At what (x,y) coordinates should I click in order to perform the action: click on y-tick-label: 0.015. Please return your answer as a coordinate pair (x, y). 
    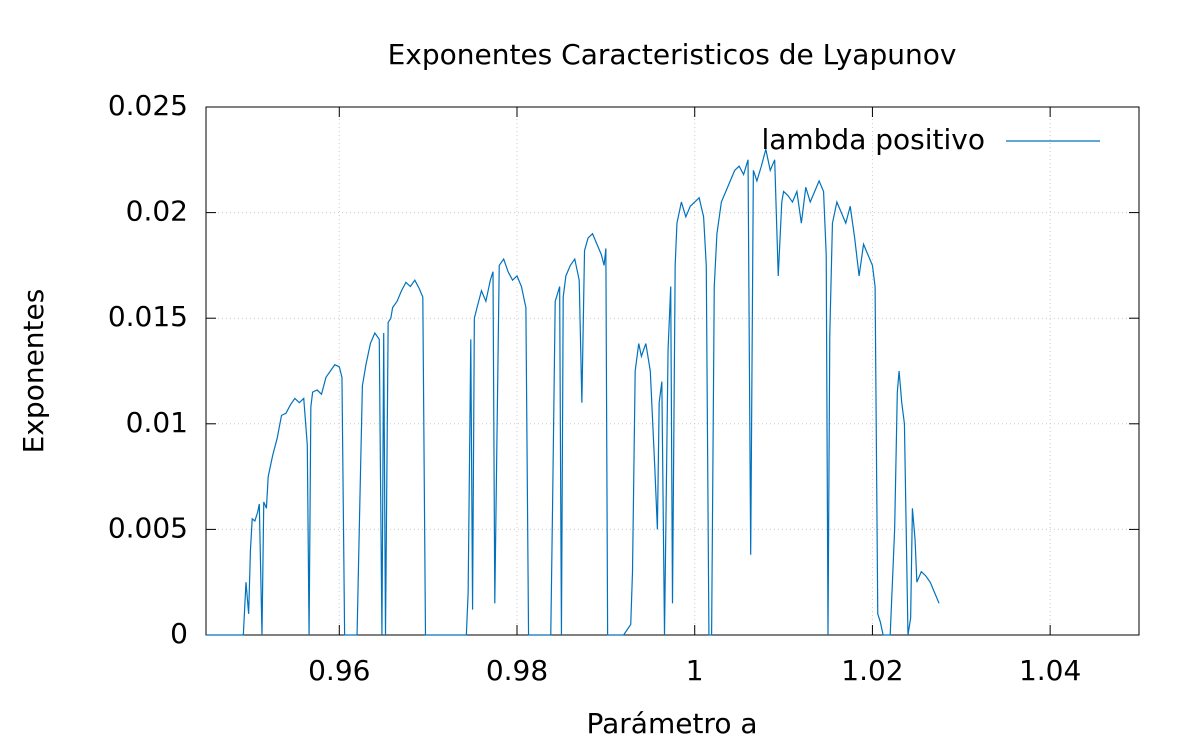
    Looking at the image, I should click on (148, 316).